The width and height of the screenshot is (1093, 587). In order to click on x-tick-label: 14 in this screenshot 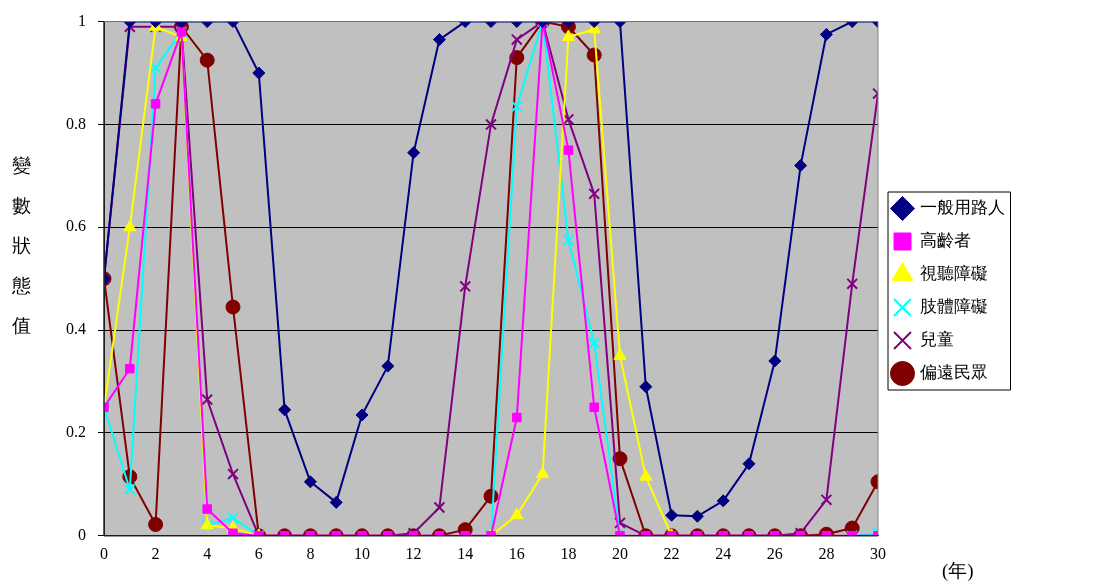, I will do `click(465, 553)`.